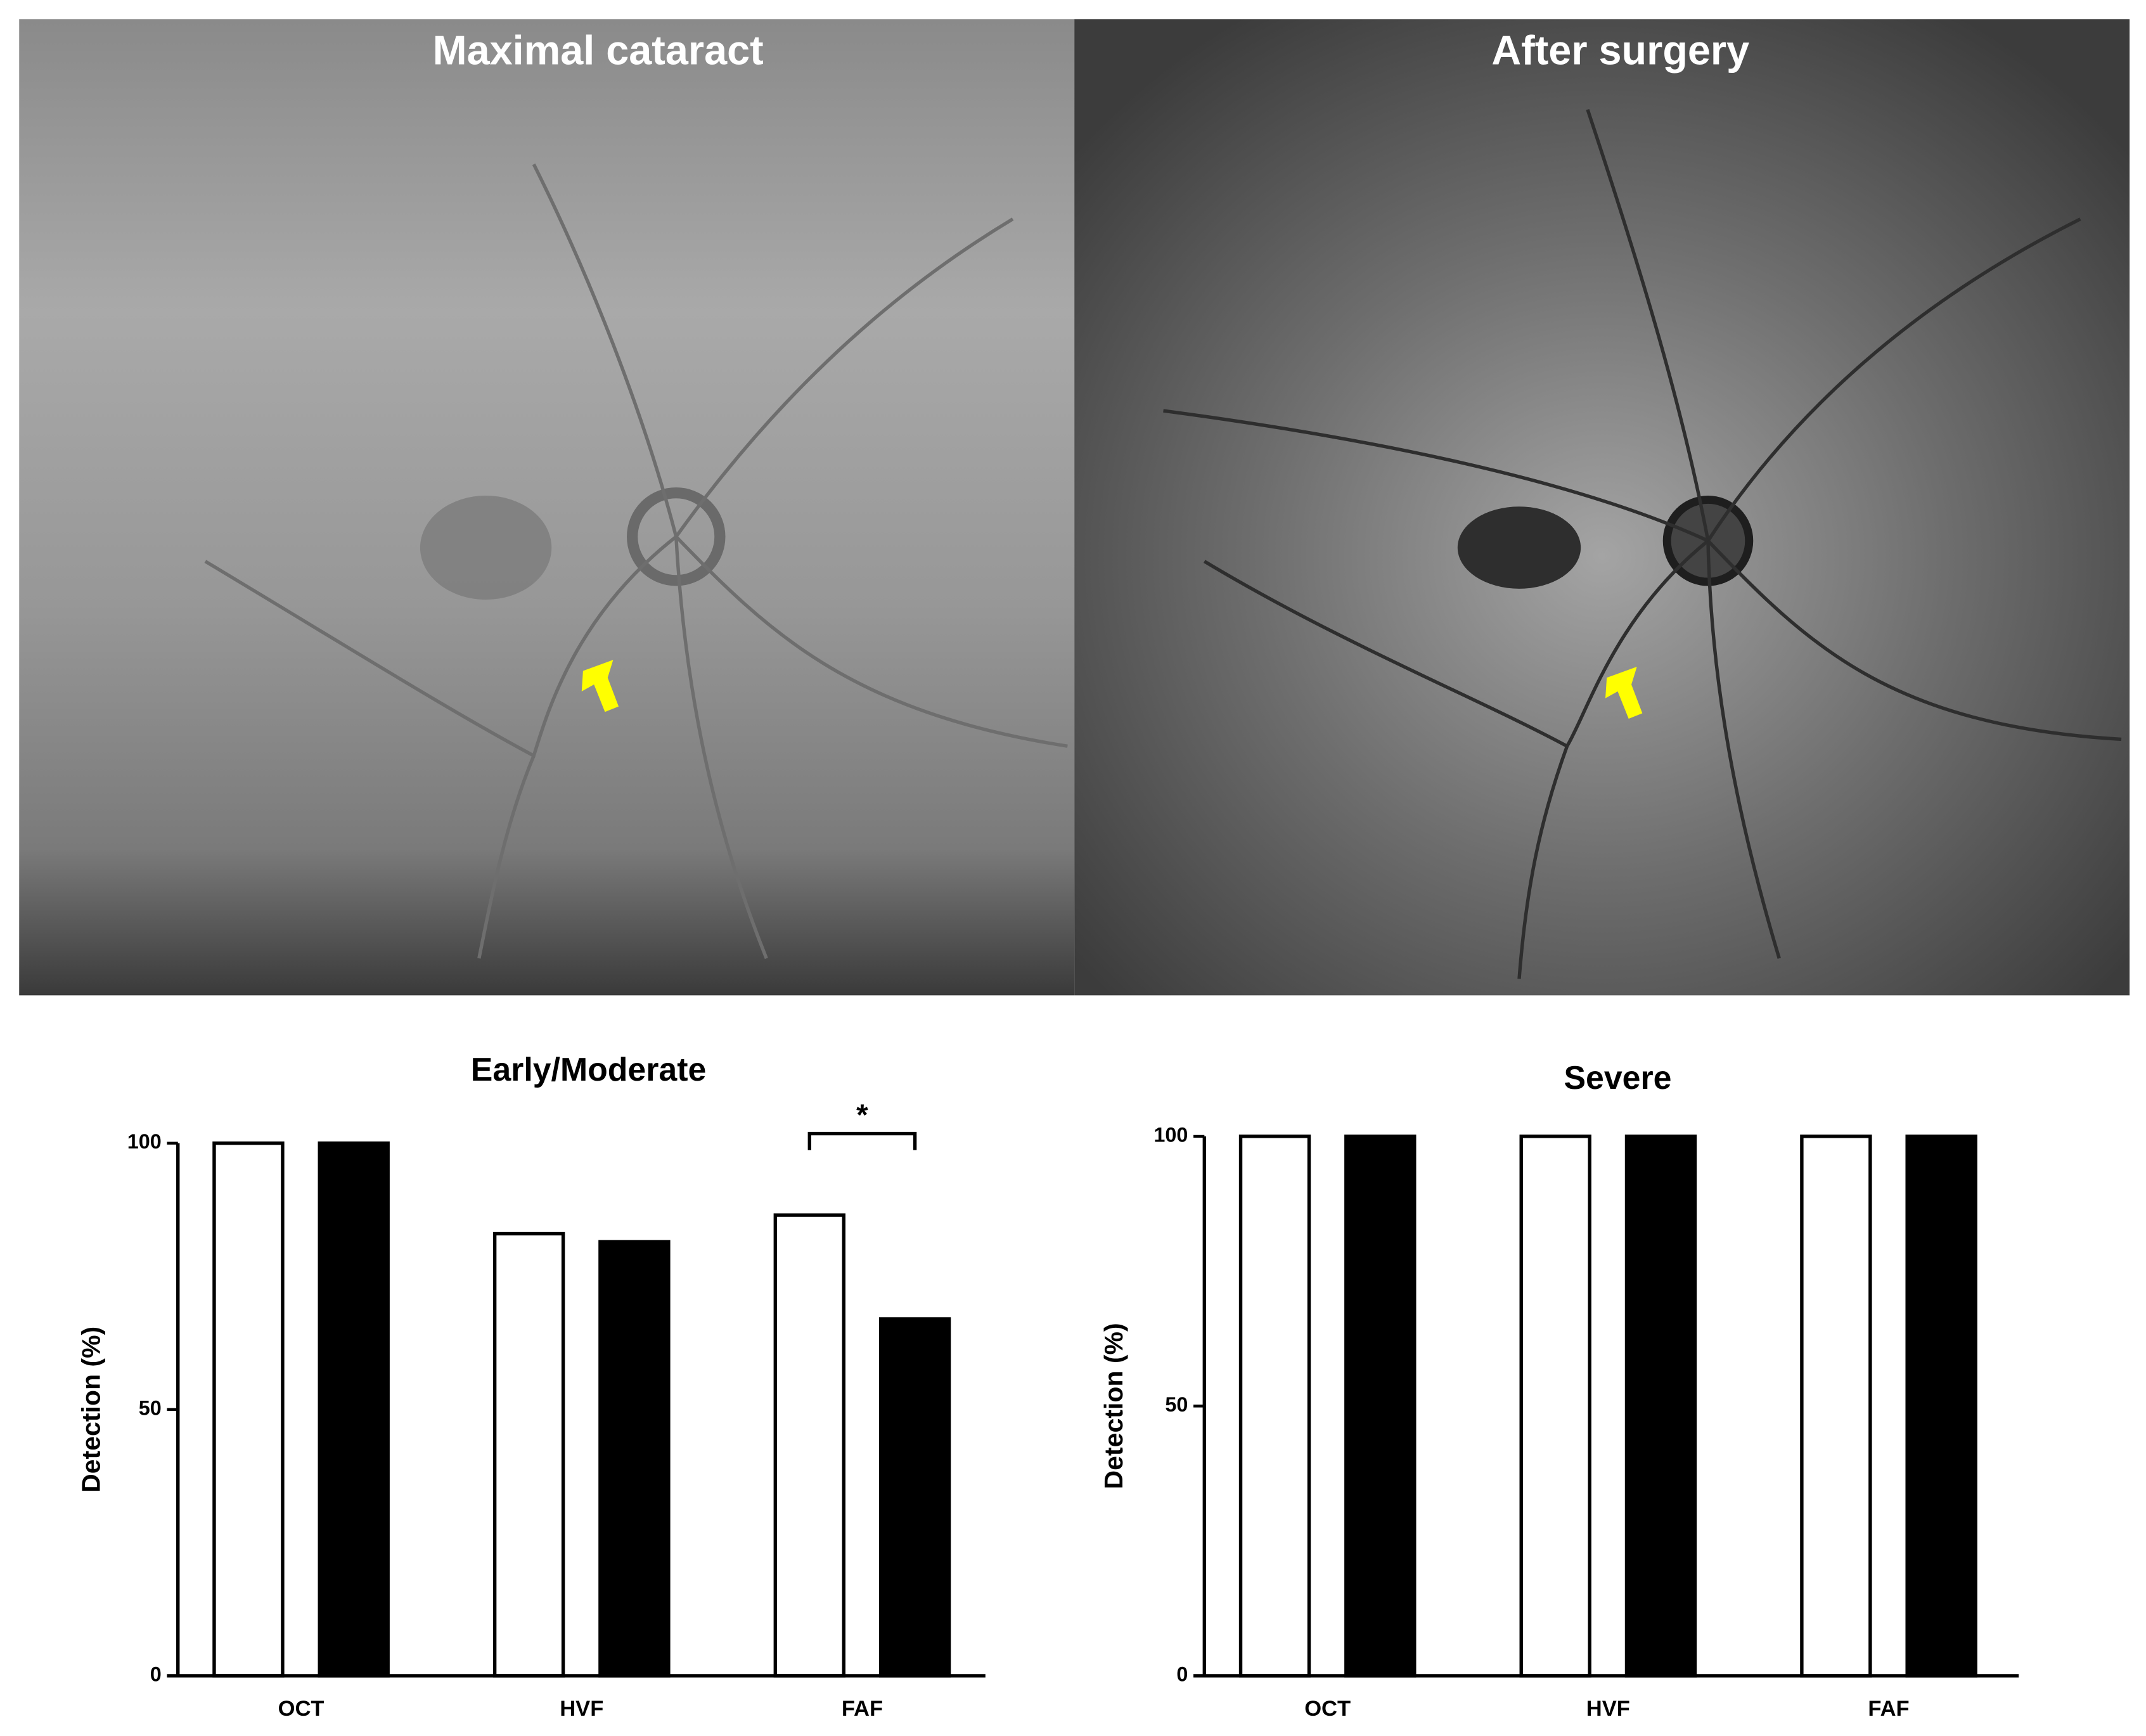 This screenshot has height=1736, width=2146. What do you see at coordinates (598, 50) in the screenshot?
I see `photo-label: Maximal cataract` at bounding box center [598, 50].